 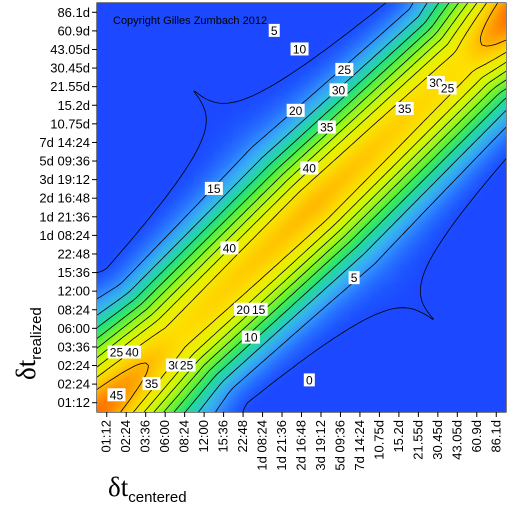 What do you see at coordinates (73, 253) in the screenshot?
I see `y-tick-label: 22:48` at bounding box center [73, 253].